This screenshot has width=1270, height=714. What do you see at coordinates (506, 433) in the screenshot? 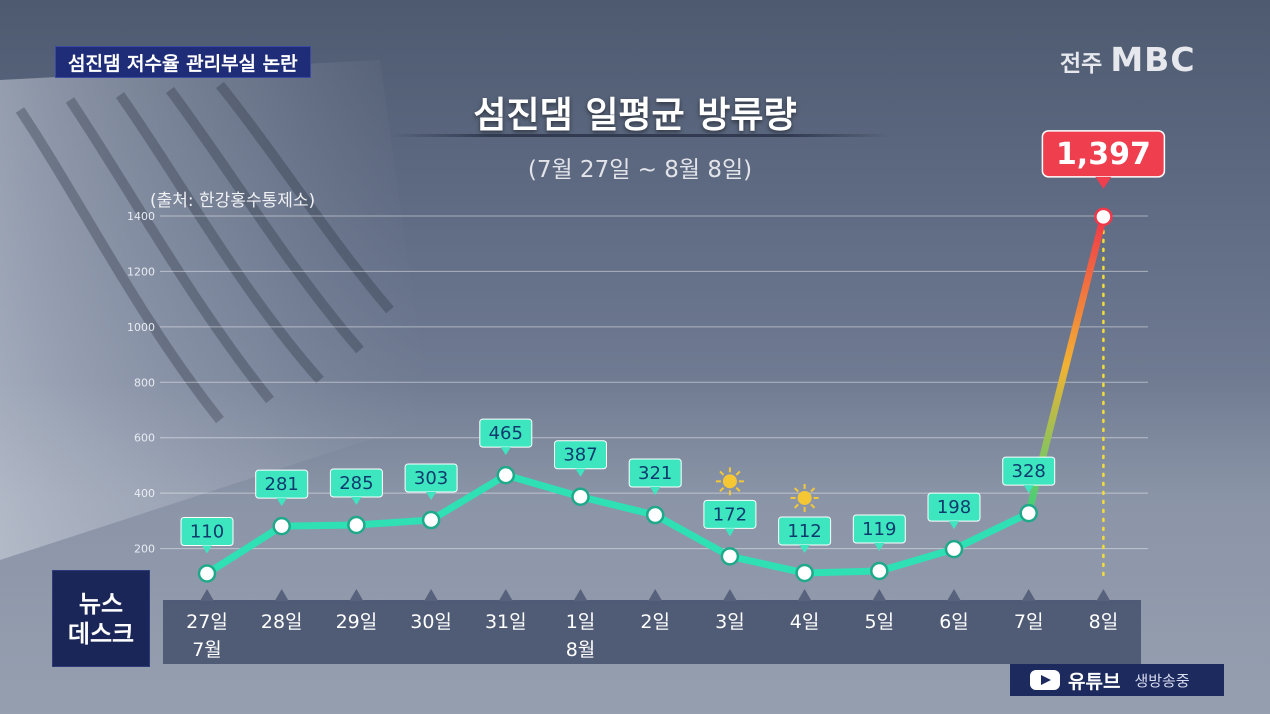
I see `value-label: 465` at bounding box center [506, 433].